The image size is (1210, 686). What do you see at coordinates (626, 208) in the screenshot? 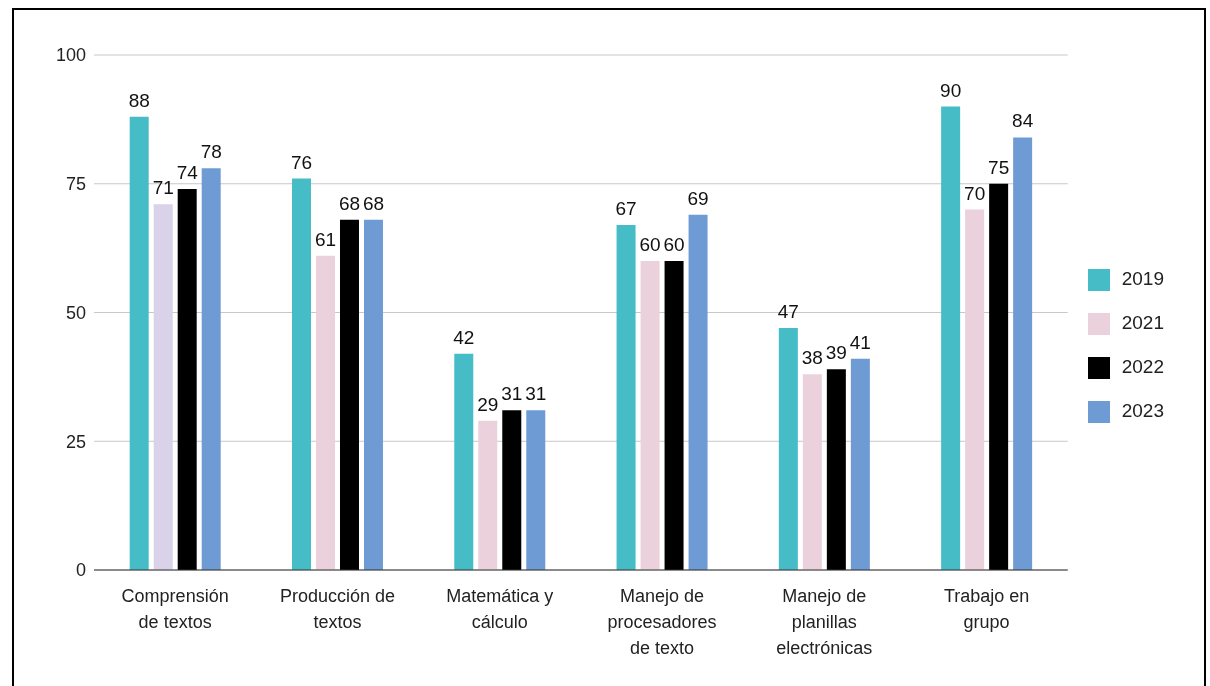
I see `data-label: 67` at bounding box center [626, 208].